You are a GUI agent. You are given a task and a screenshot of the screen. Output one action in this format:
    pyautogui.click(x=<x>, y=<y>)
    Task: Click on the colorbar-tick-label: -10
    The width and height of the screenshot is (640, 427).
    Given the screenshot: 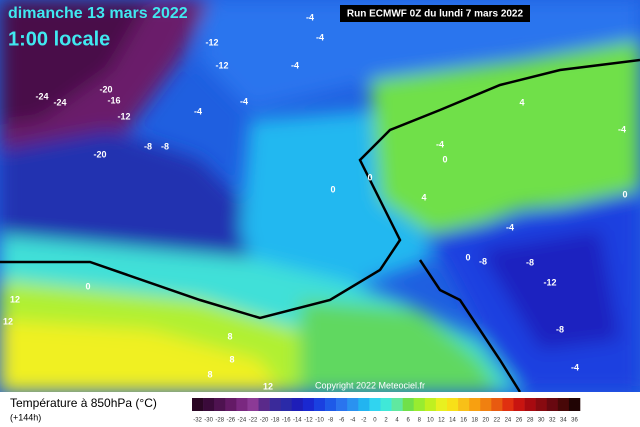 What is the action you would take?
    pyautogui.click(x=319, y=421)
    